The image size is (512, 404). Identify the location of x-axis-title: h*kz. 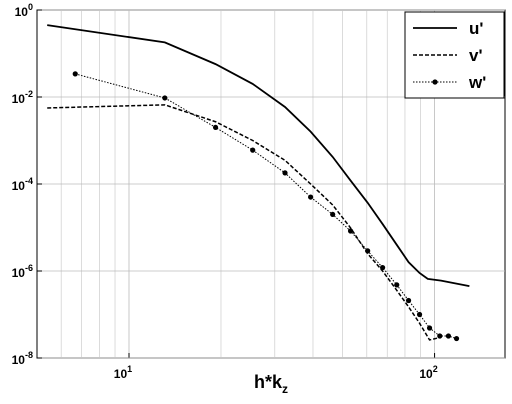
(271, 384).